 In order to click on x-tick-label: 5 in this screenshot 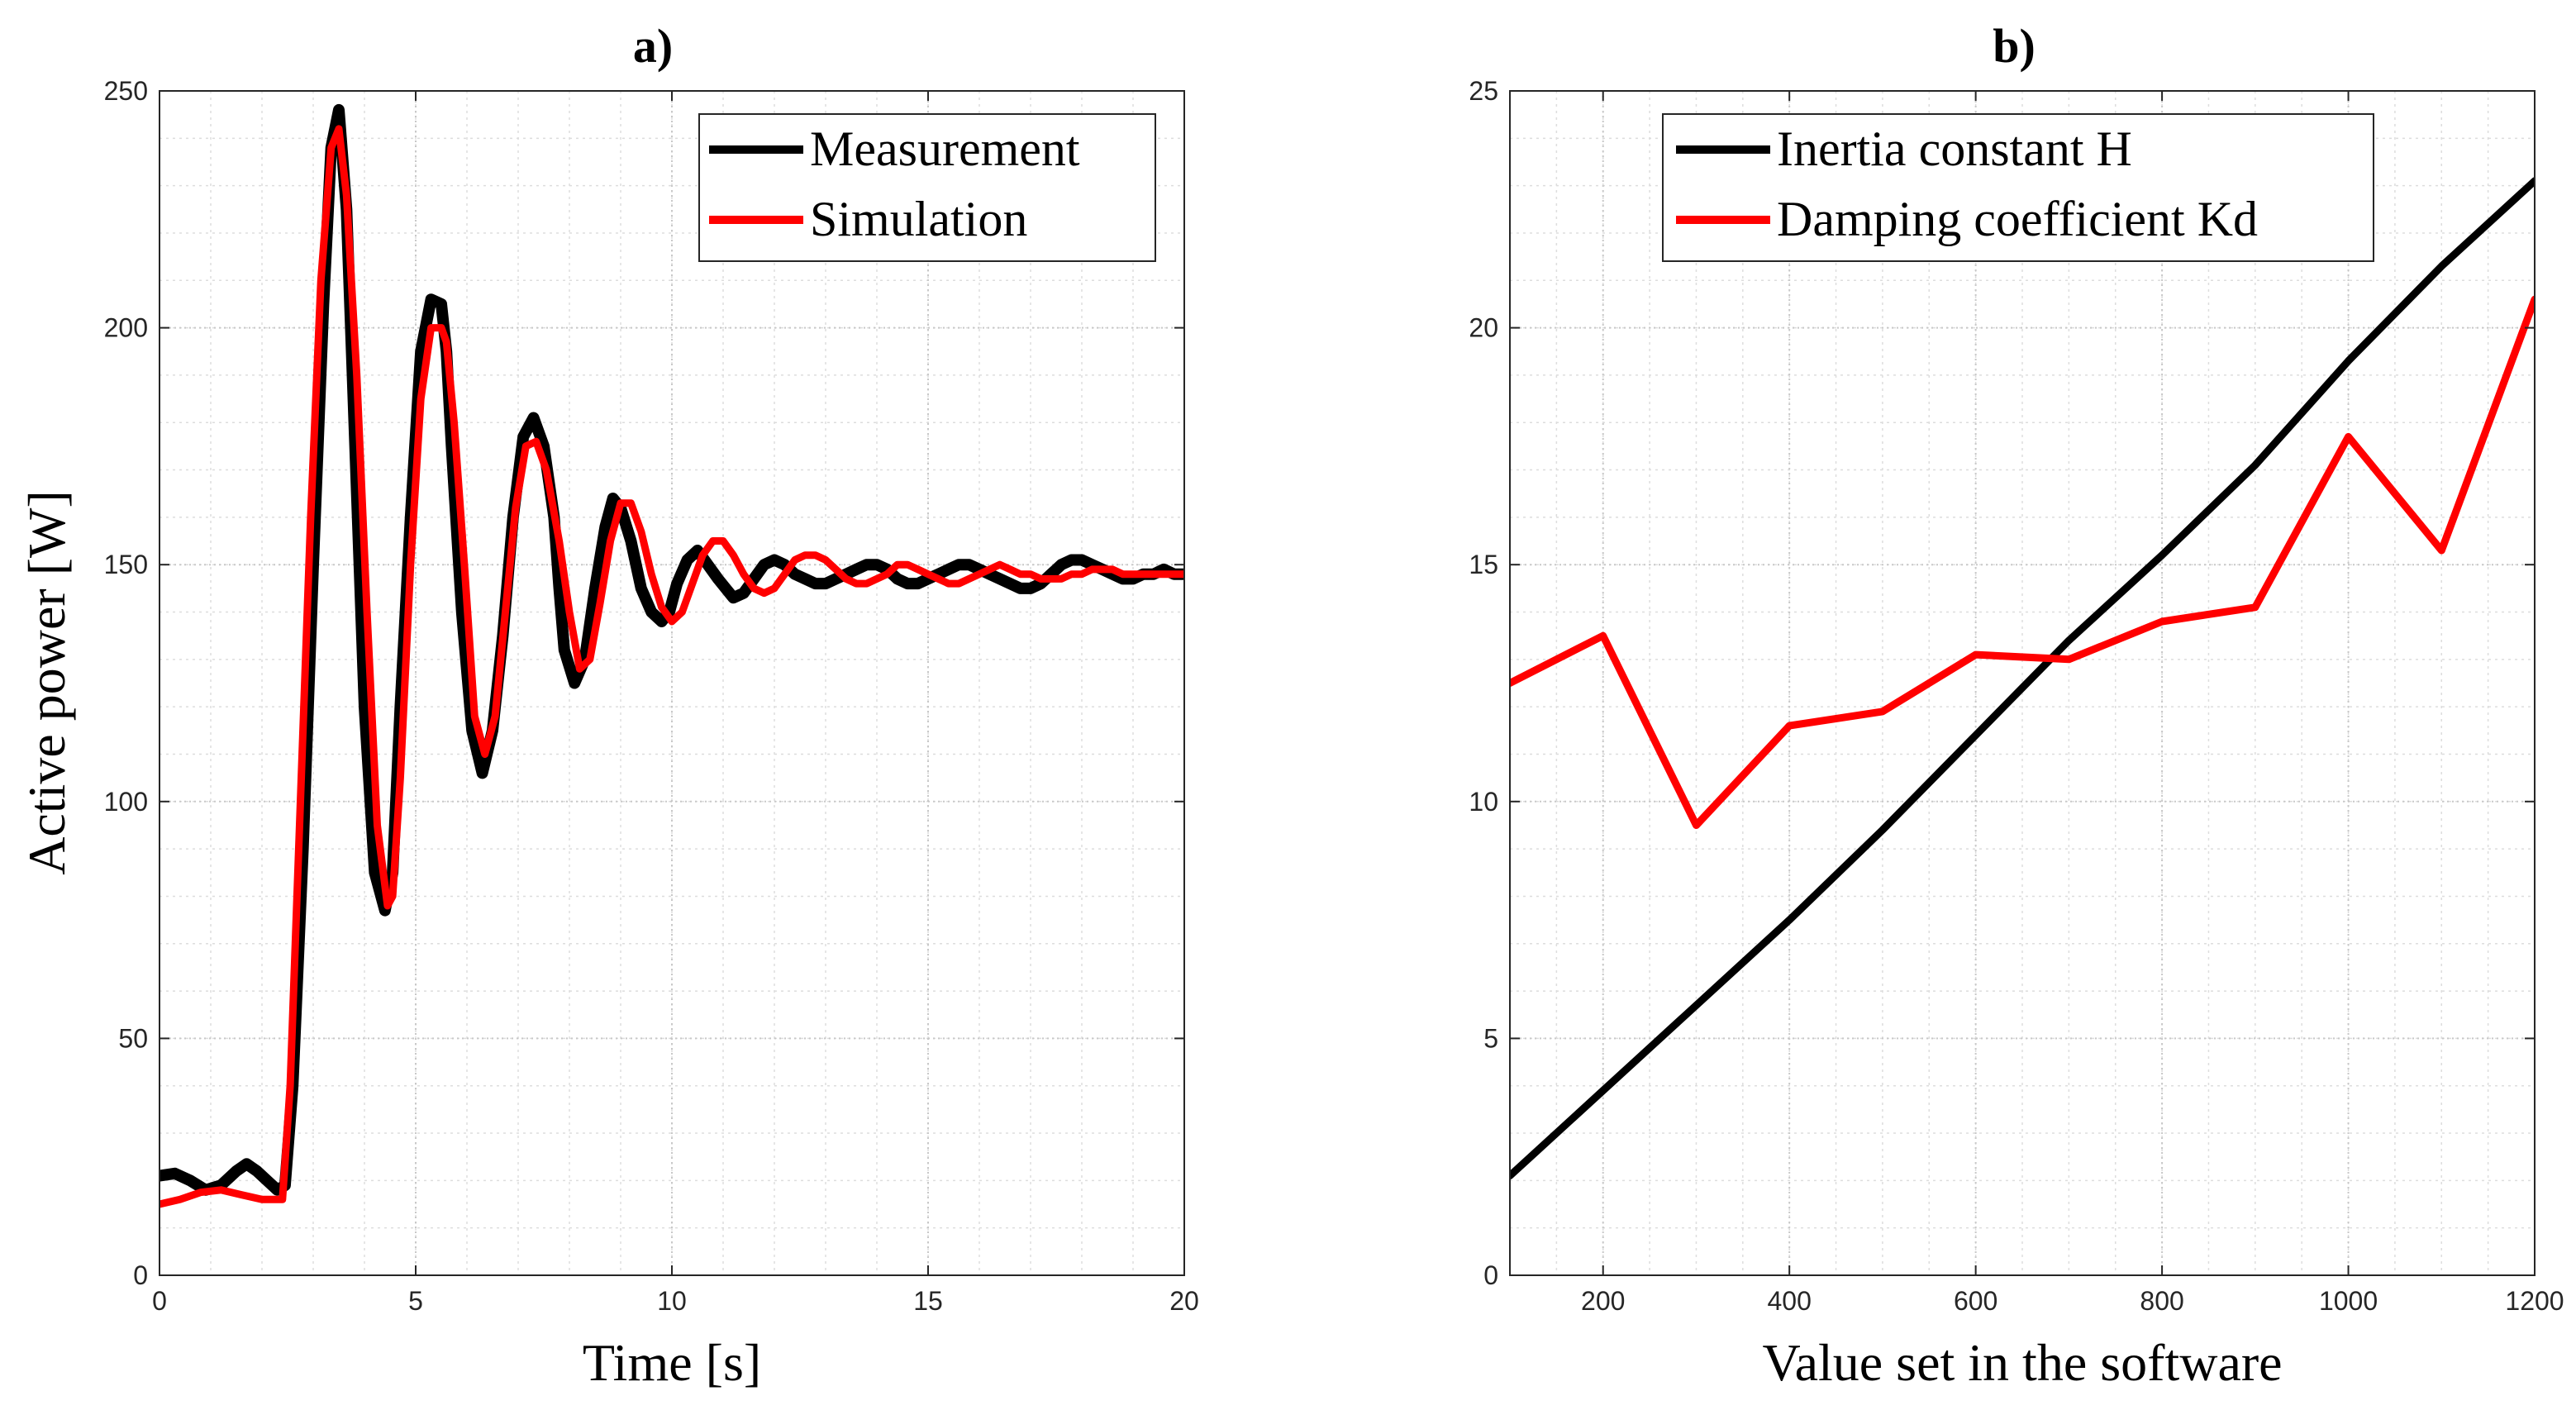, I will do `click(416, 1301)`.